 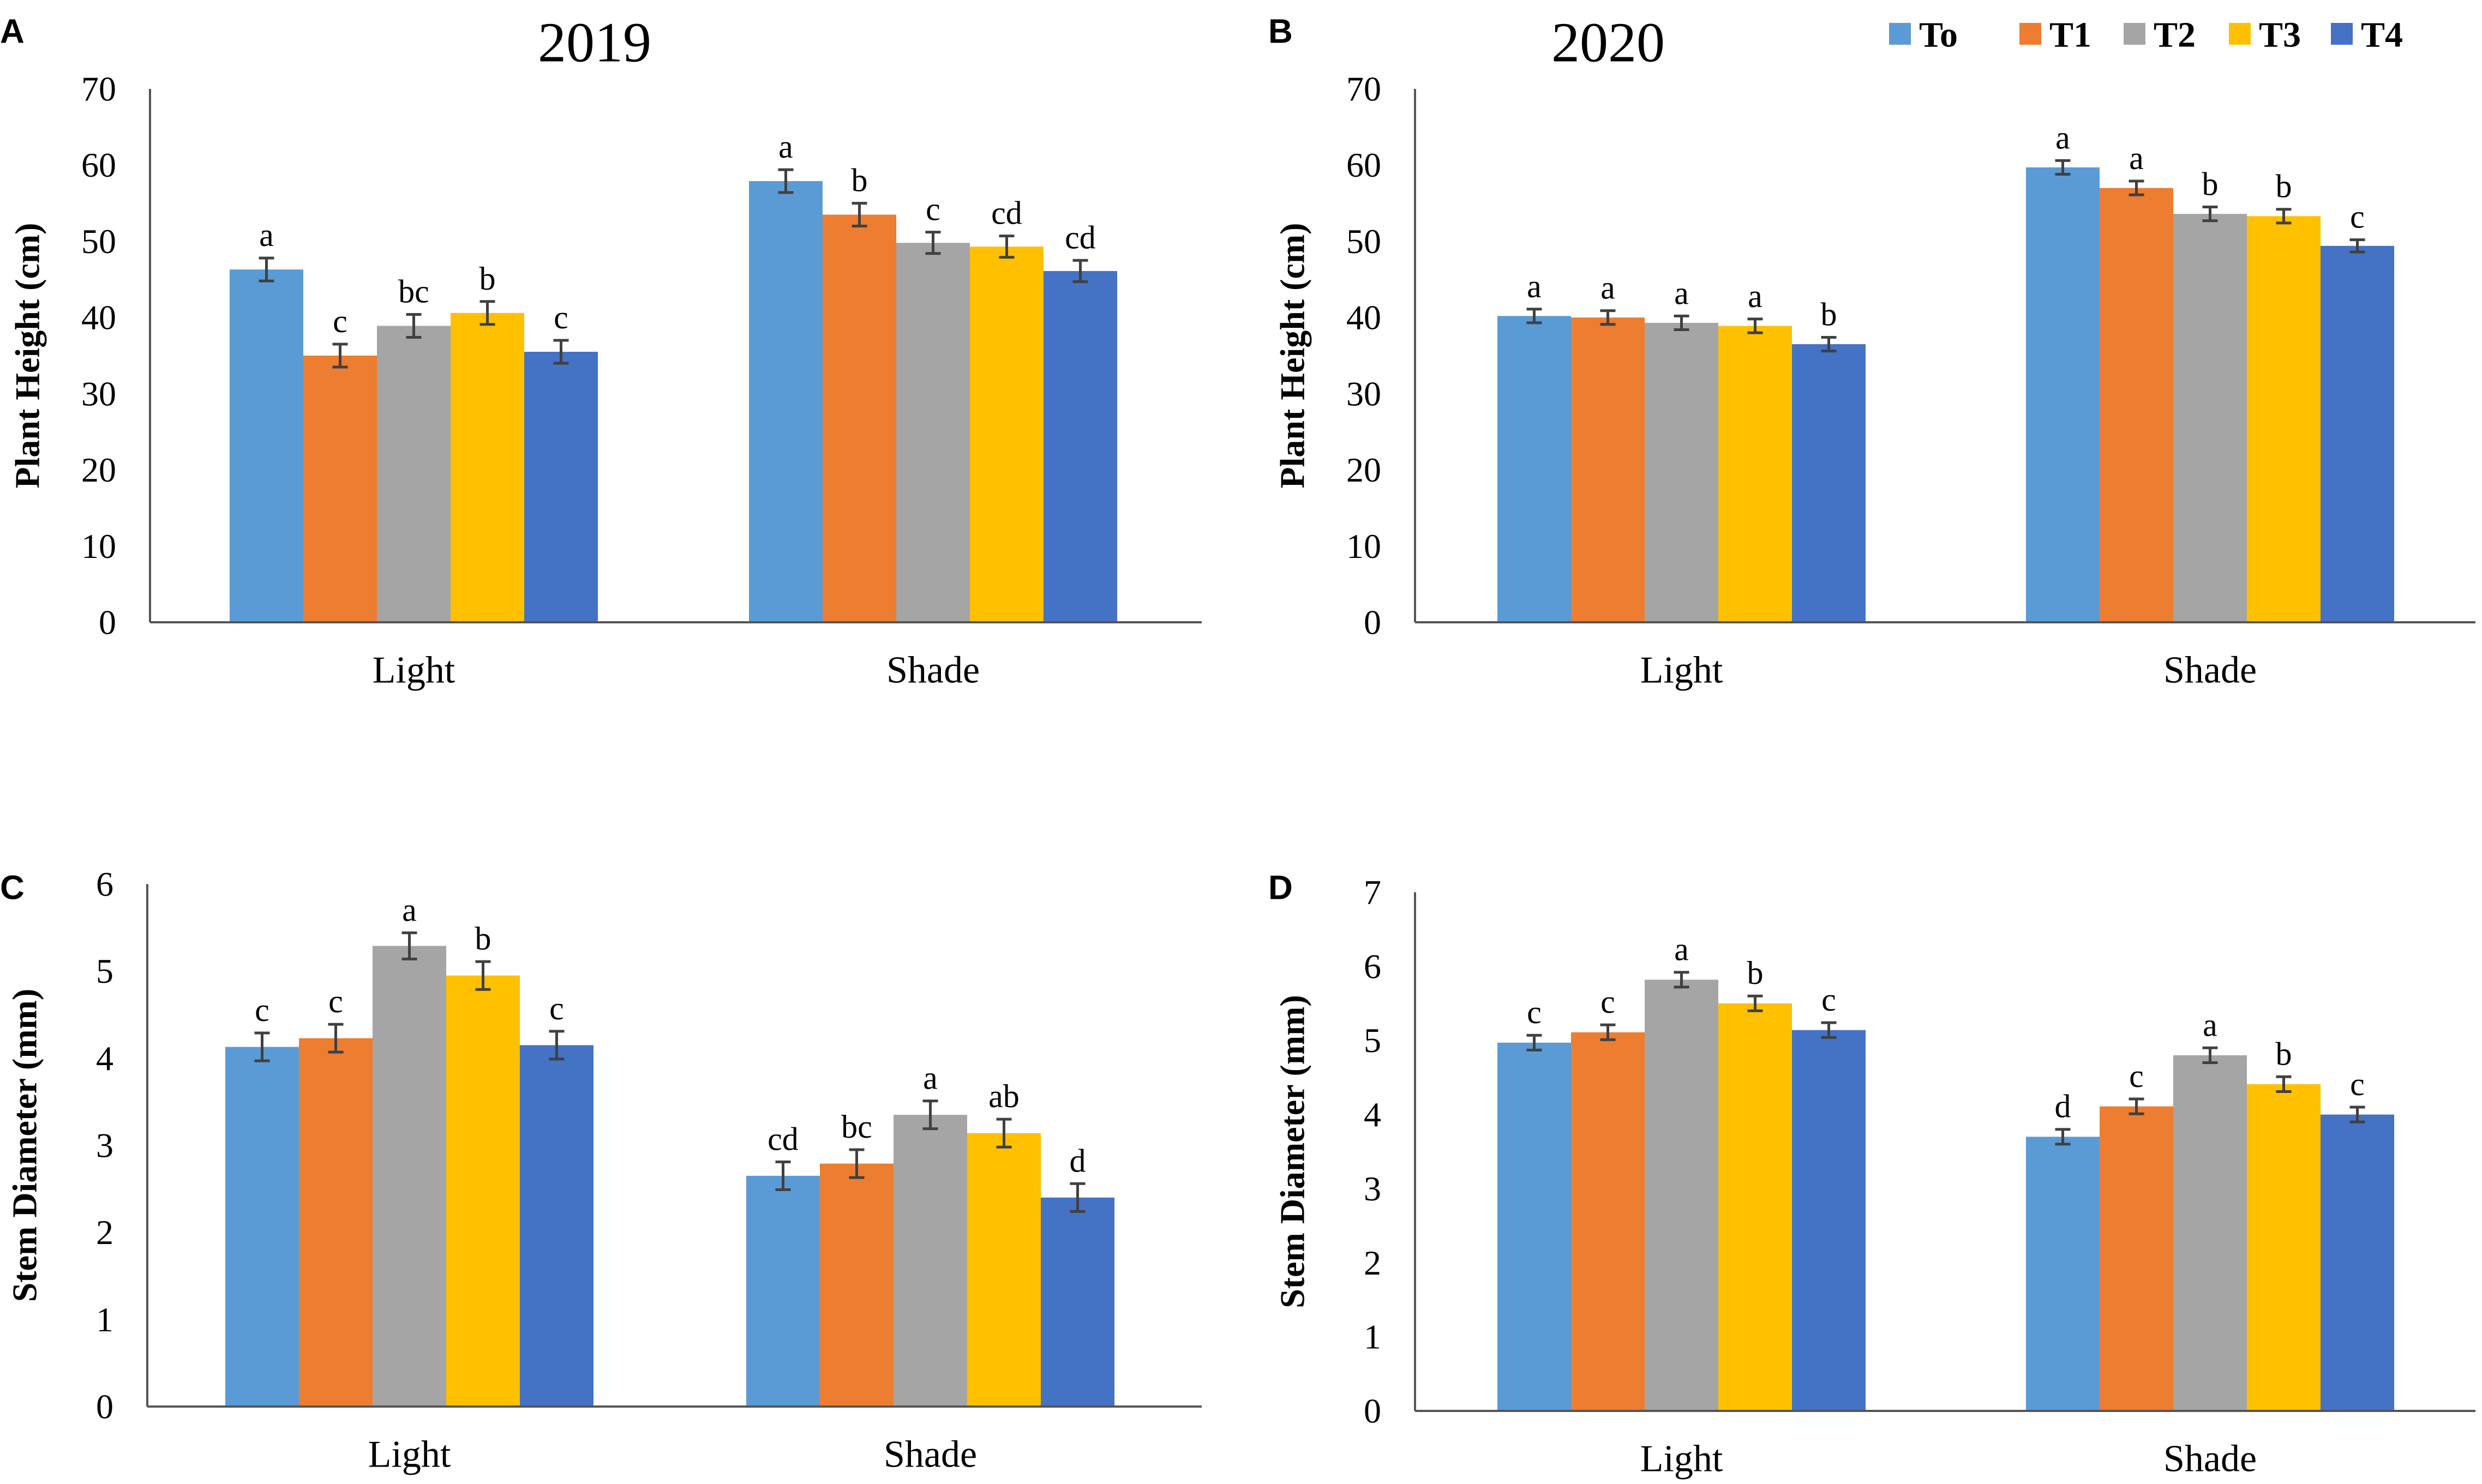 I want to click on bar-to-shade, so click(x=786, y=402).